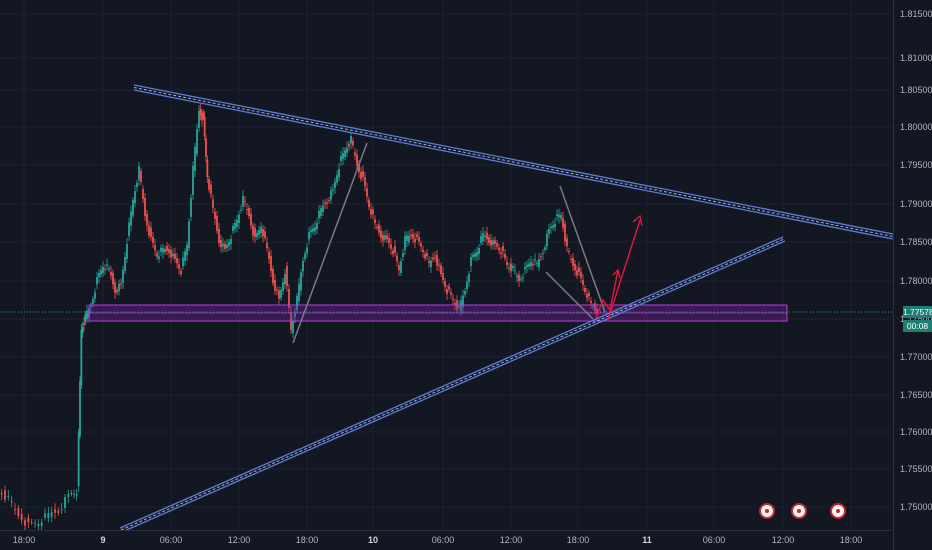  What do you see at coordinates (916, 469) in the screenshot?
I see `price-tick-label: 1.75500` at bounding box center [916, 469].